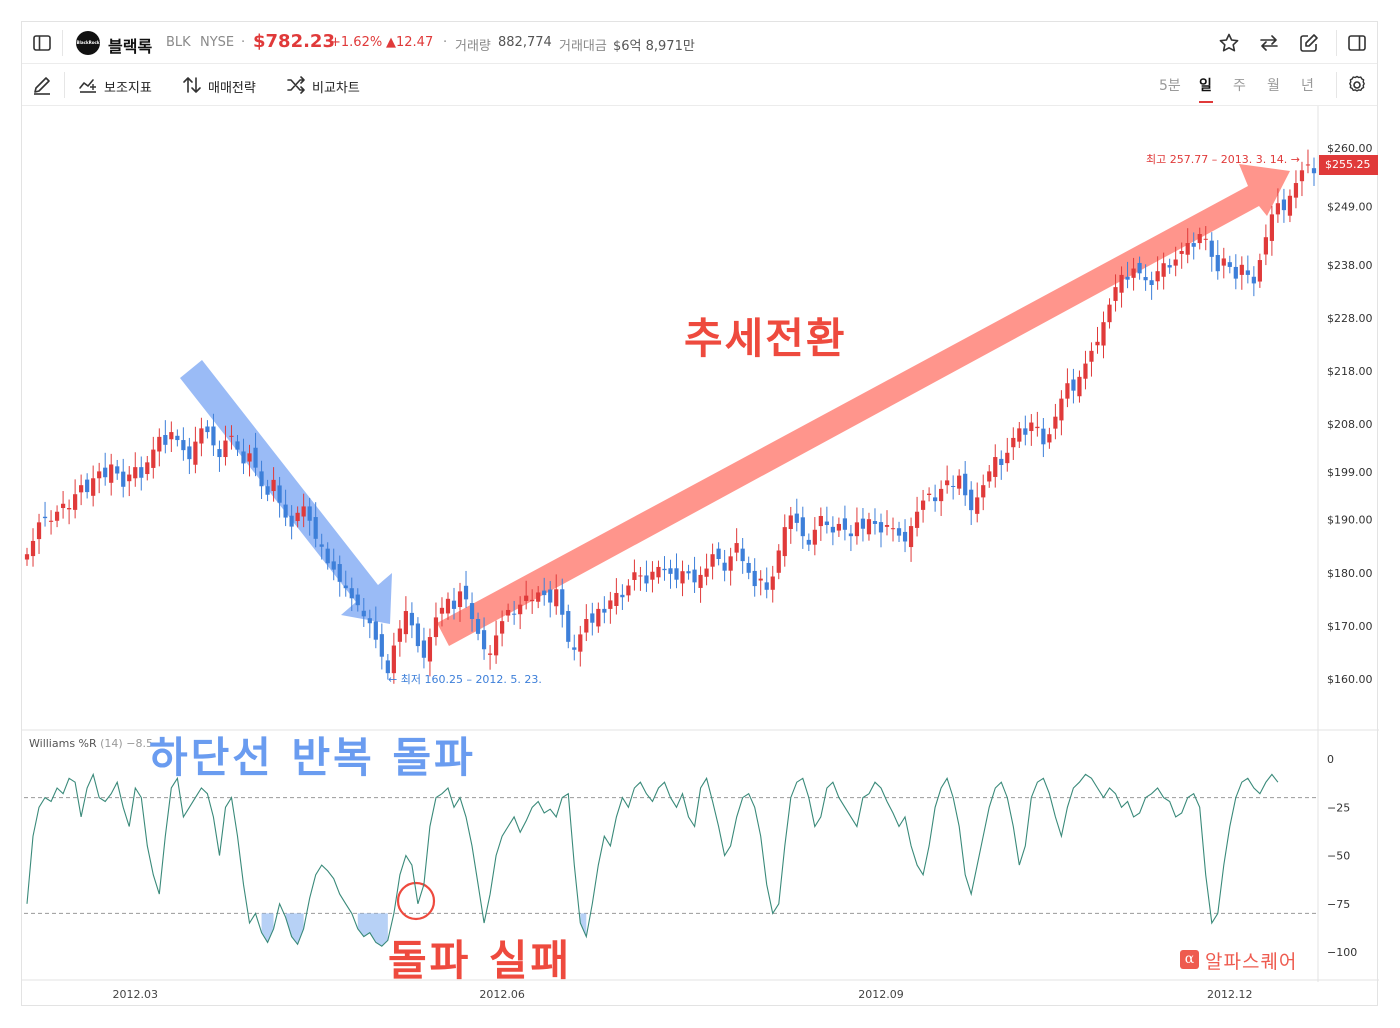 The image size is (1400, 1028). I want to click on wr-axis-label: −25, so click(1338, 807).